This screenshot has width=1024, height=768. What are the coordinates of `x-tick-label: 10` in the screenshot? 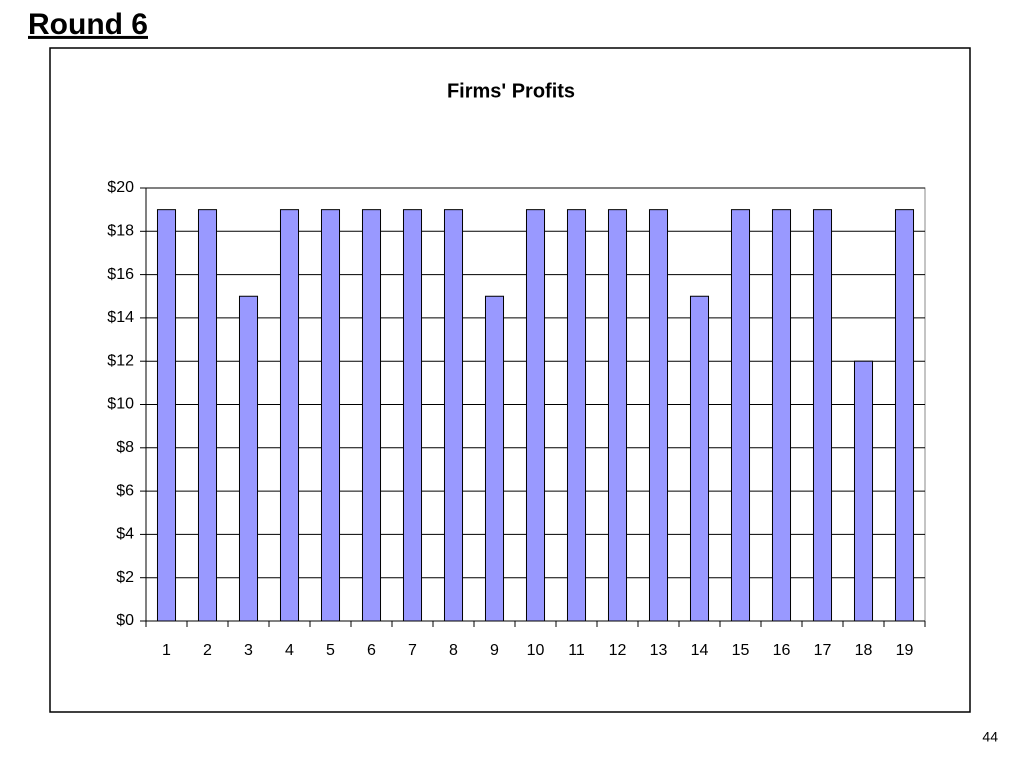 It's located at (536, 650).